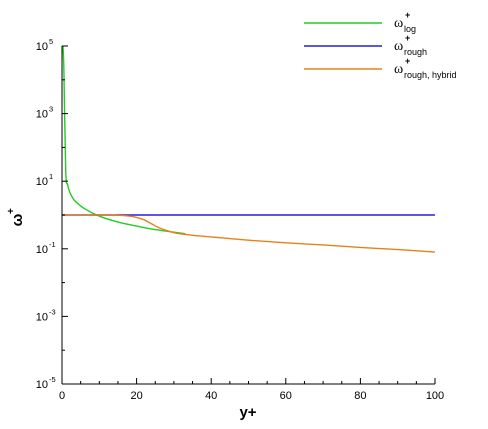 This screenshot has width=488, height=429. What do you see at coordinates (286, 396) in the screenshot?
I see `x-tick-label: 60` at bounding box center [286, 396].